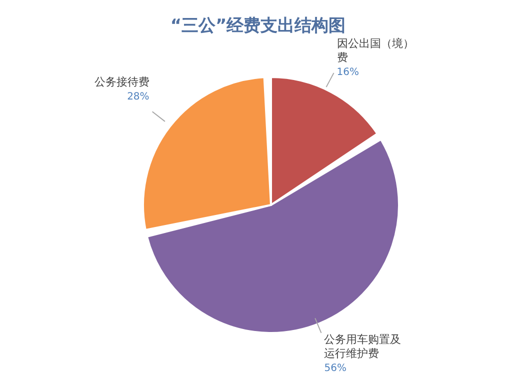 The image size is (516, 384). What do you see at coordinates (138, 97) in the screenshot?
I see `data-label: 28%` at bounding box center [138, 97].